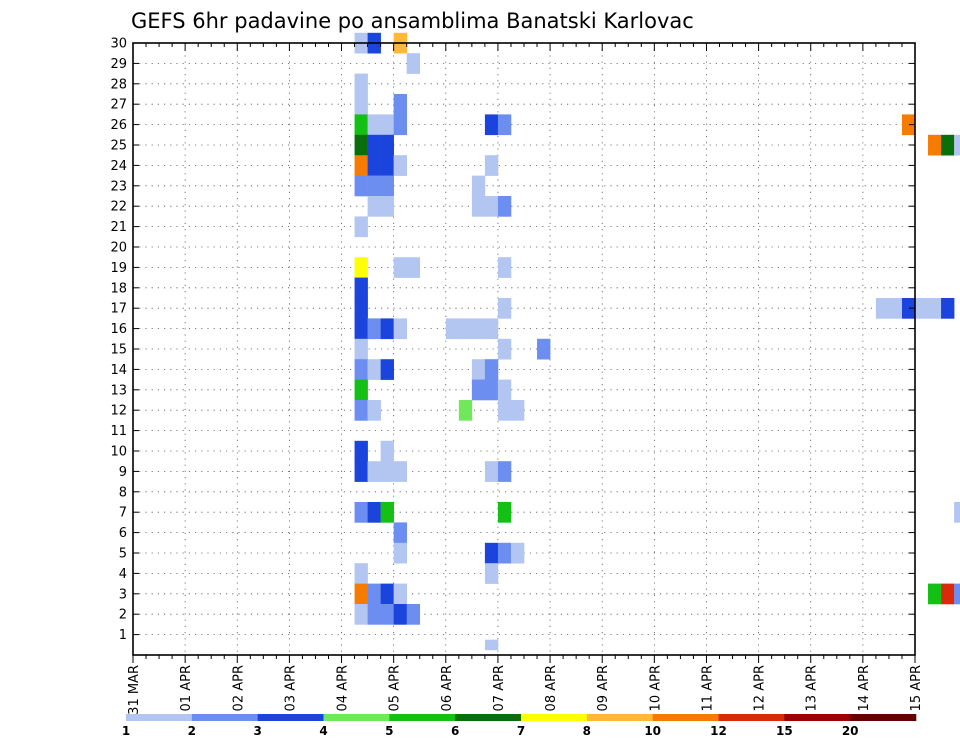 The width and height of the screenshot is (960, 746). I want to click on y-tick-label: 27, so click(118, 105).